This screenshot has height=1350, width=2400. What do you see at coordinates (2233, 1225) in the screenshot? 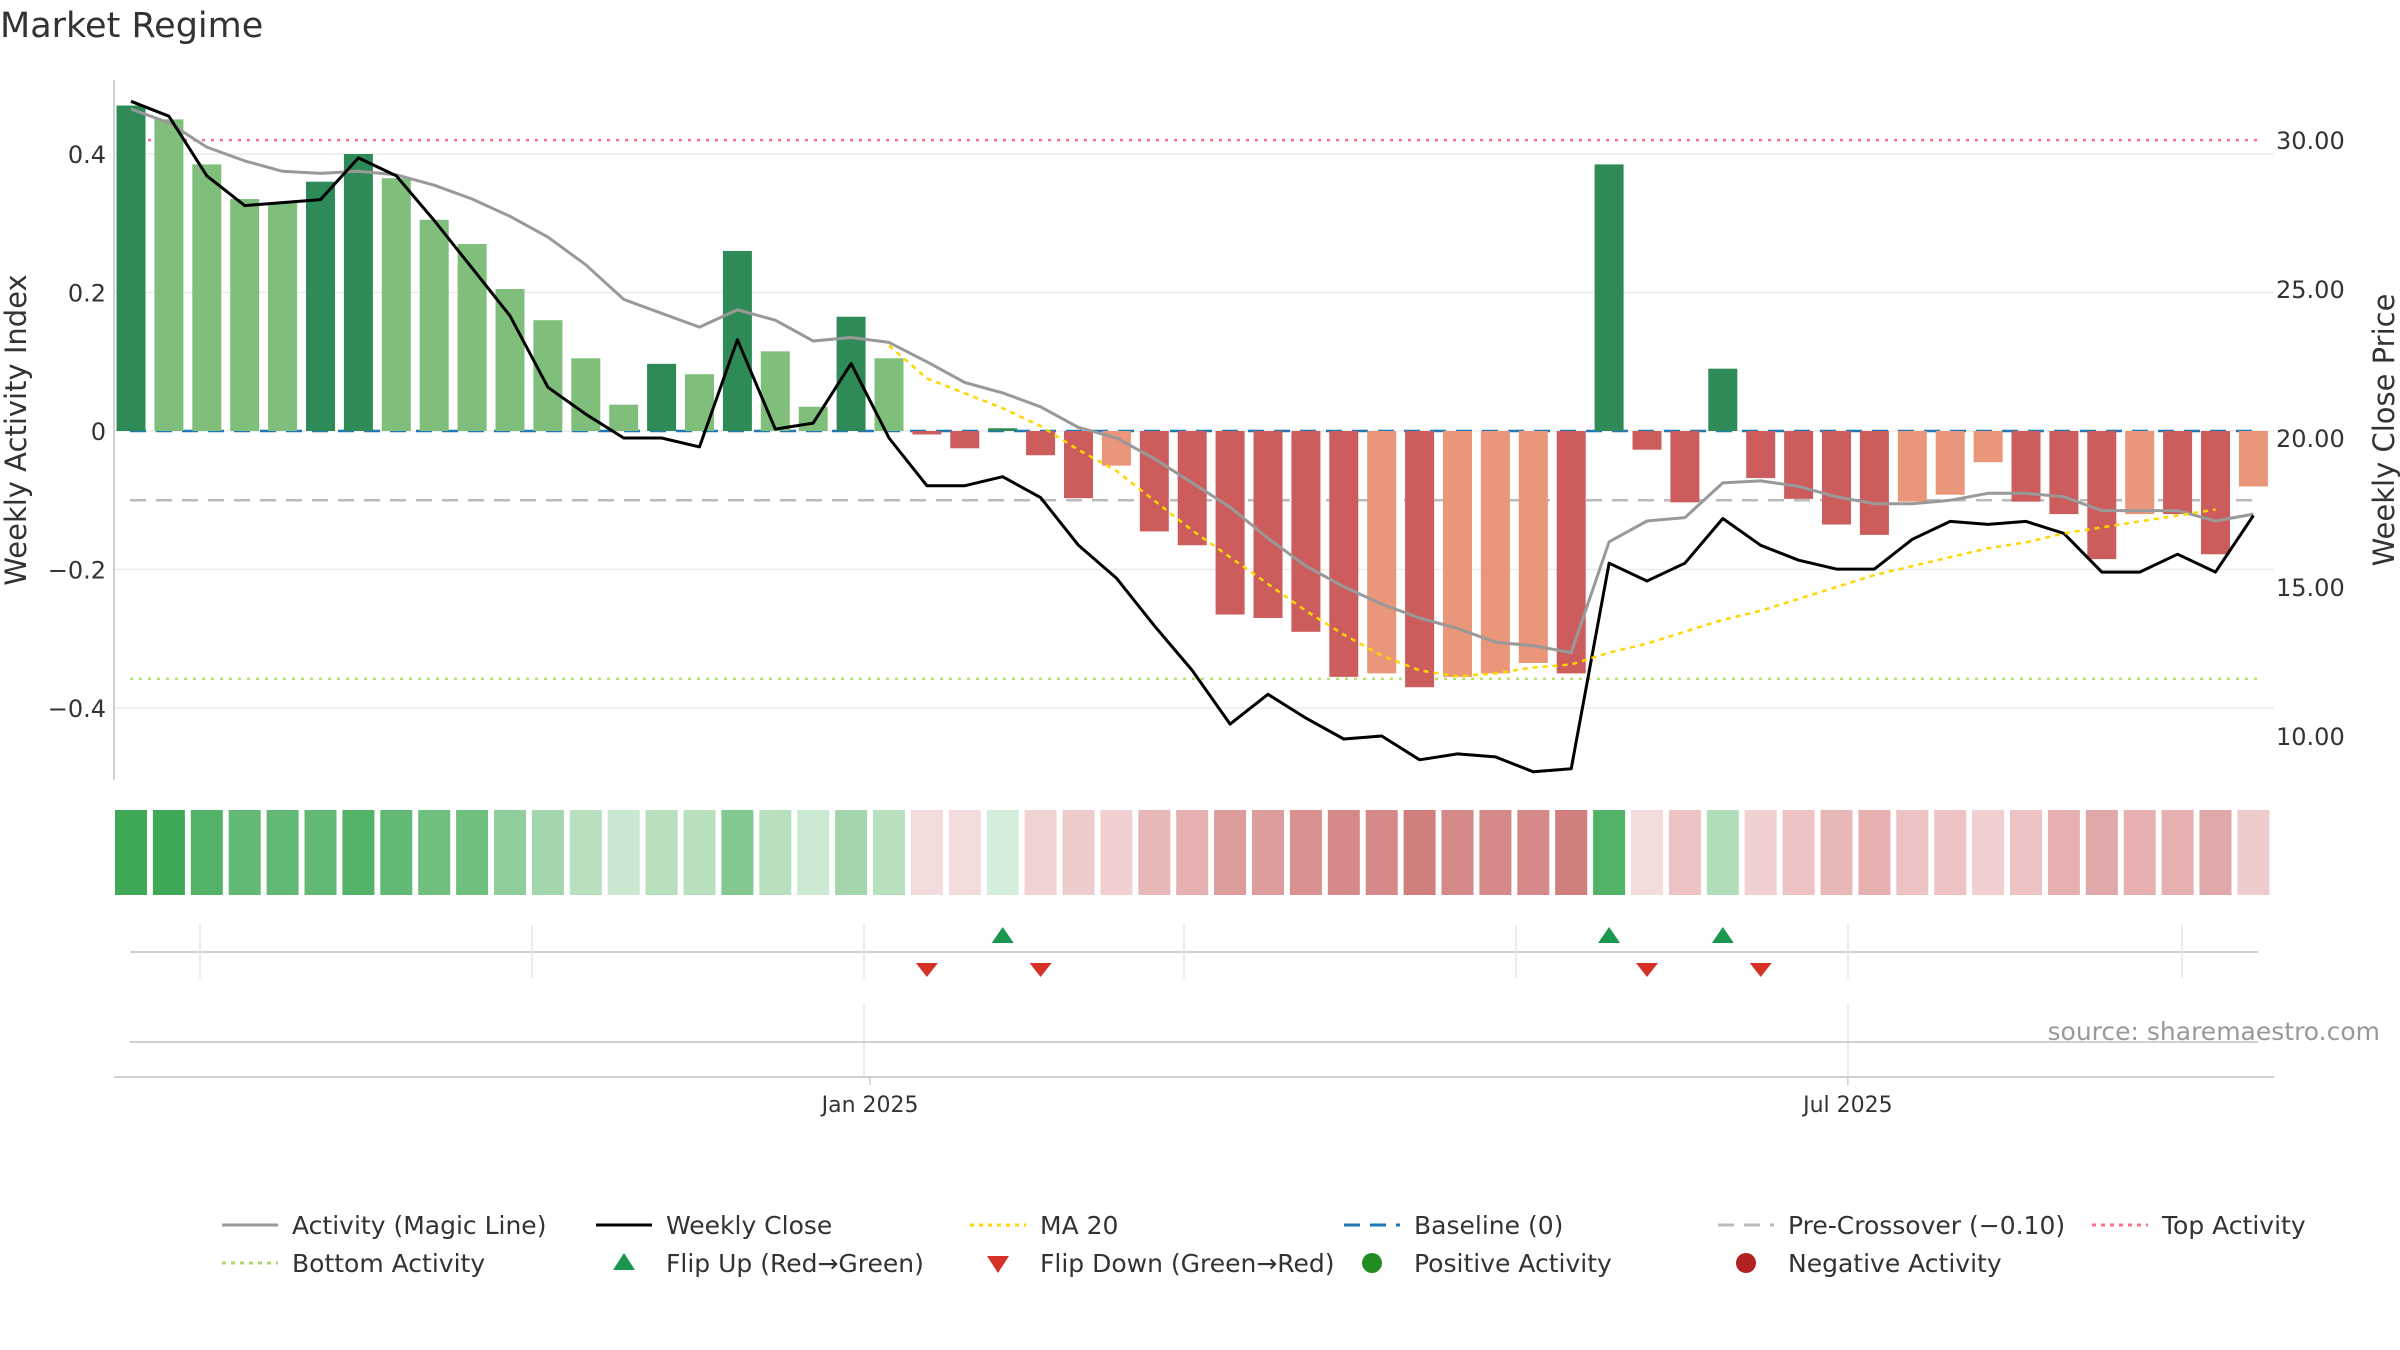
I see `legend-label: Top Activity` at bounding box center [2233, 1225].